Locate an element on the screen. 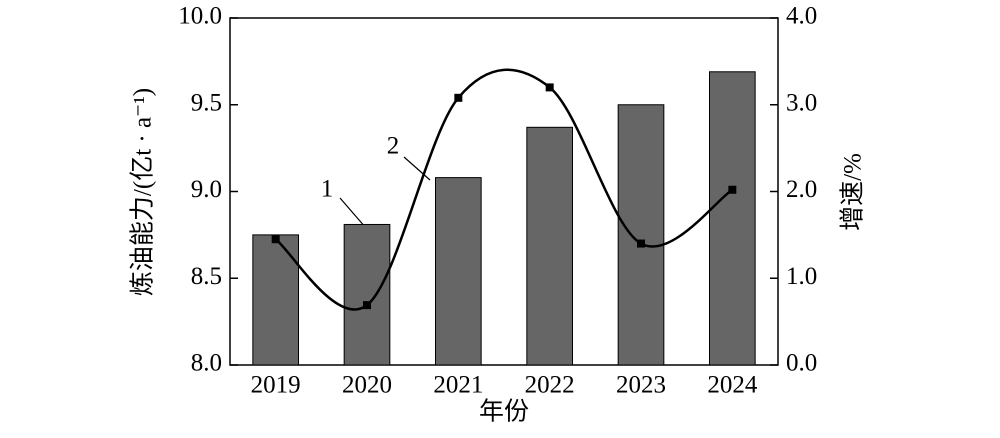 The width and height of the screenshot is (1000, 438). x-tick-label: 2020 is located at coordinates (367, 385).